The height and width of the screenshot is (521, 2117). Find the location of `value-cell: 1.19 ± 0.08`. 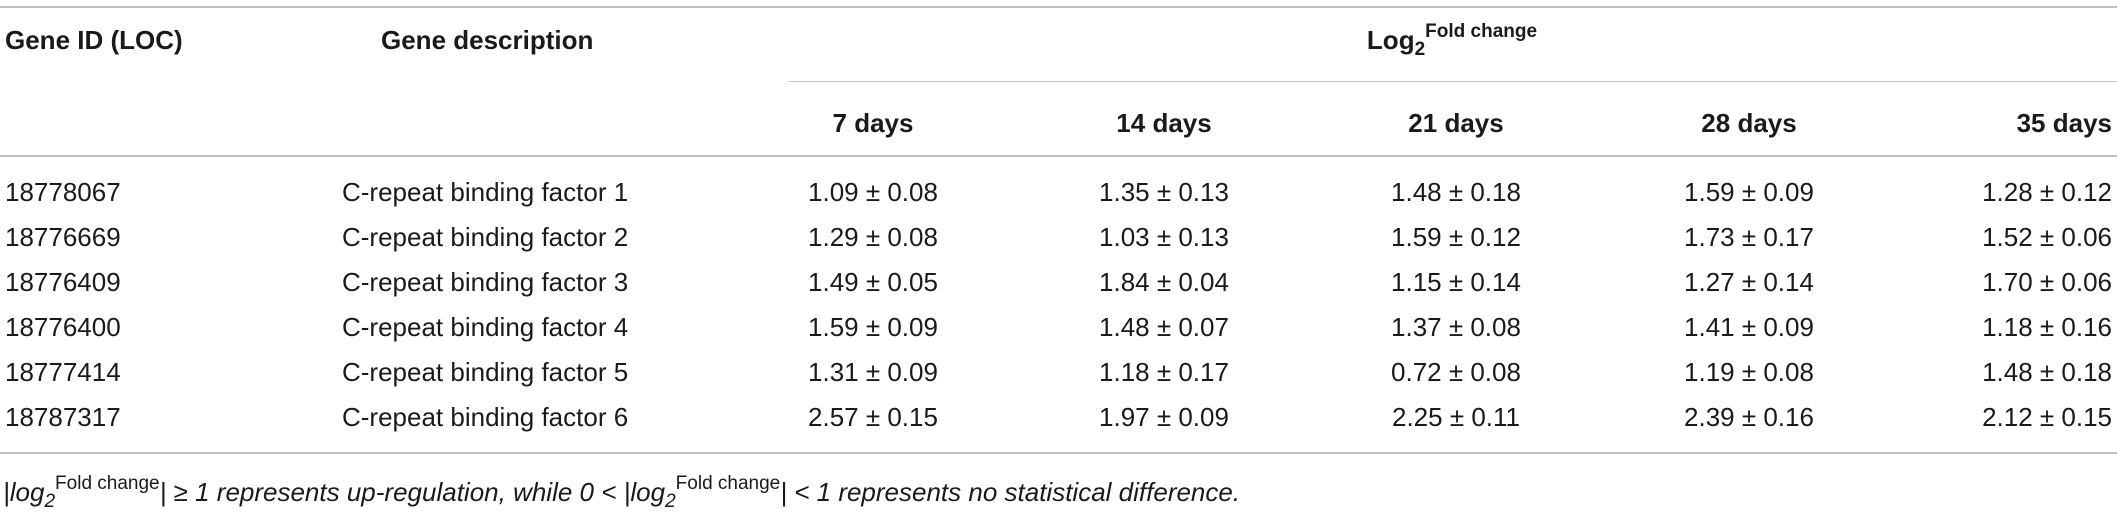

value-cell: 1.19 ± 0.08 is located at coordinates (1749, 372).